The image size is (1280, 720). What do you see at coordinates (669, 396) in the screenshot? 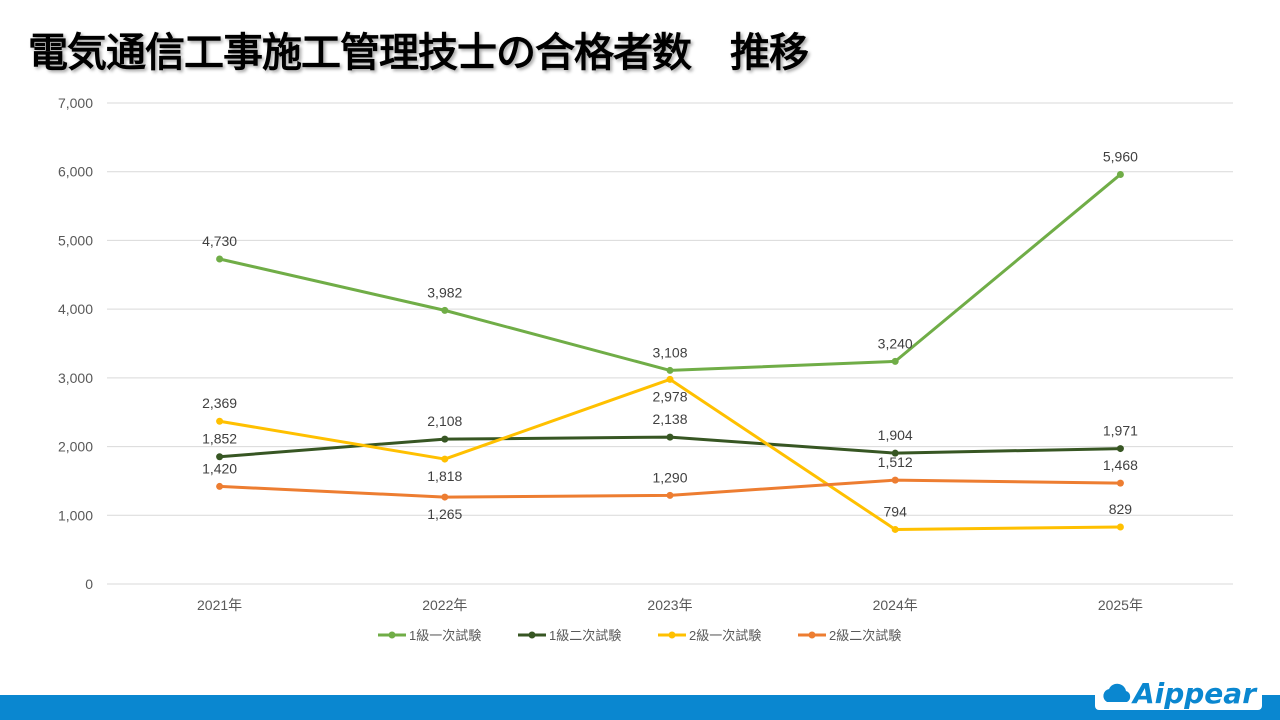
I see `data-label: 2,978` at bounding box center [669, 396].